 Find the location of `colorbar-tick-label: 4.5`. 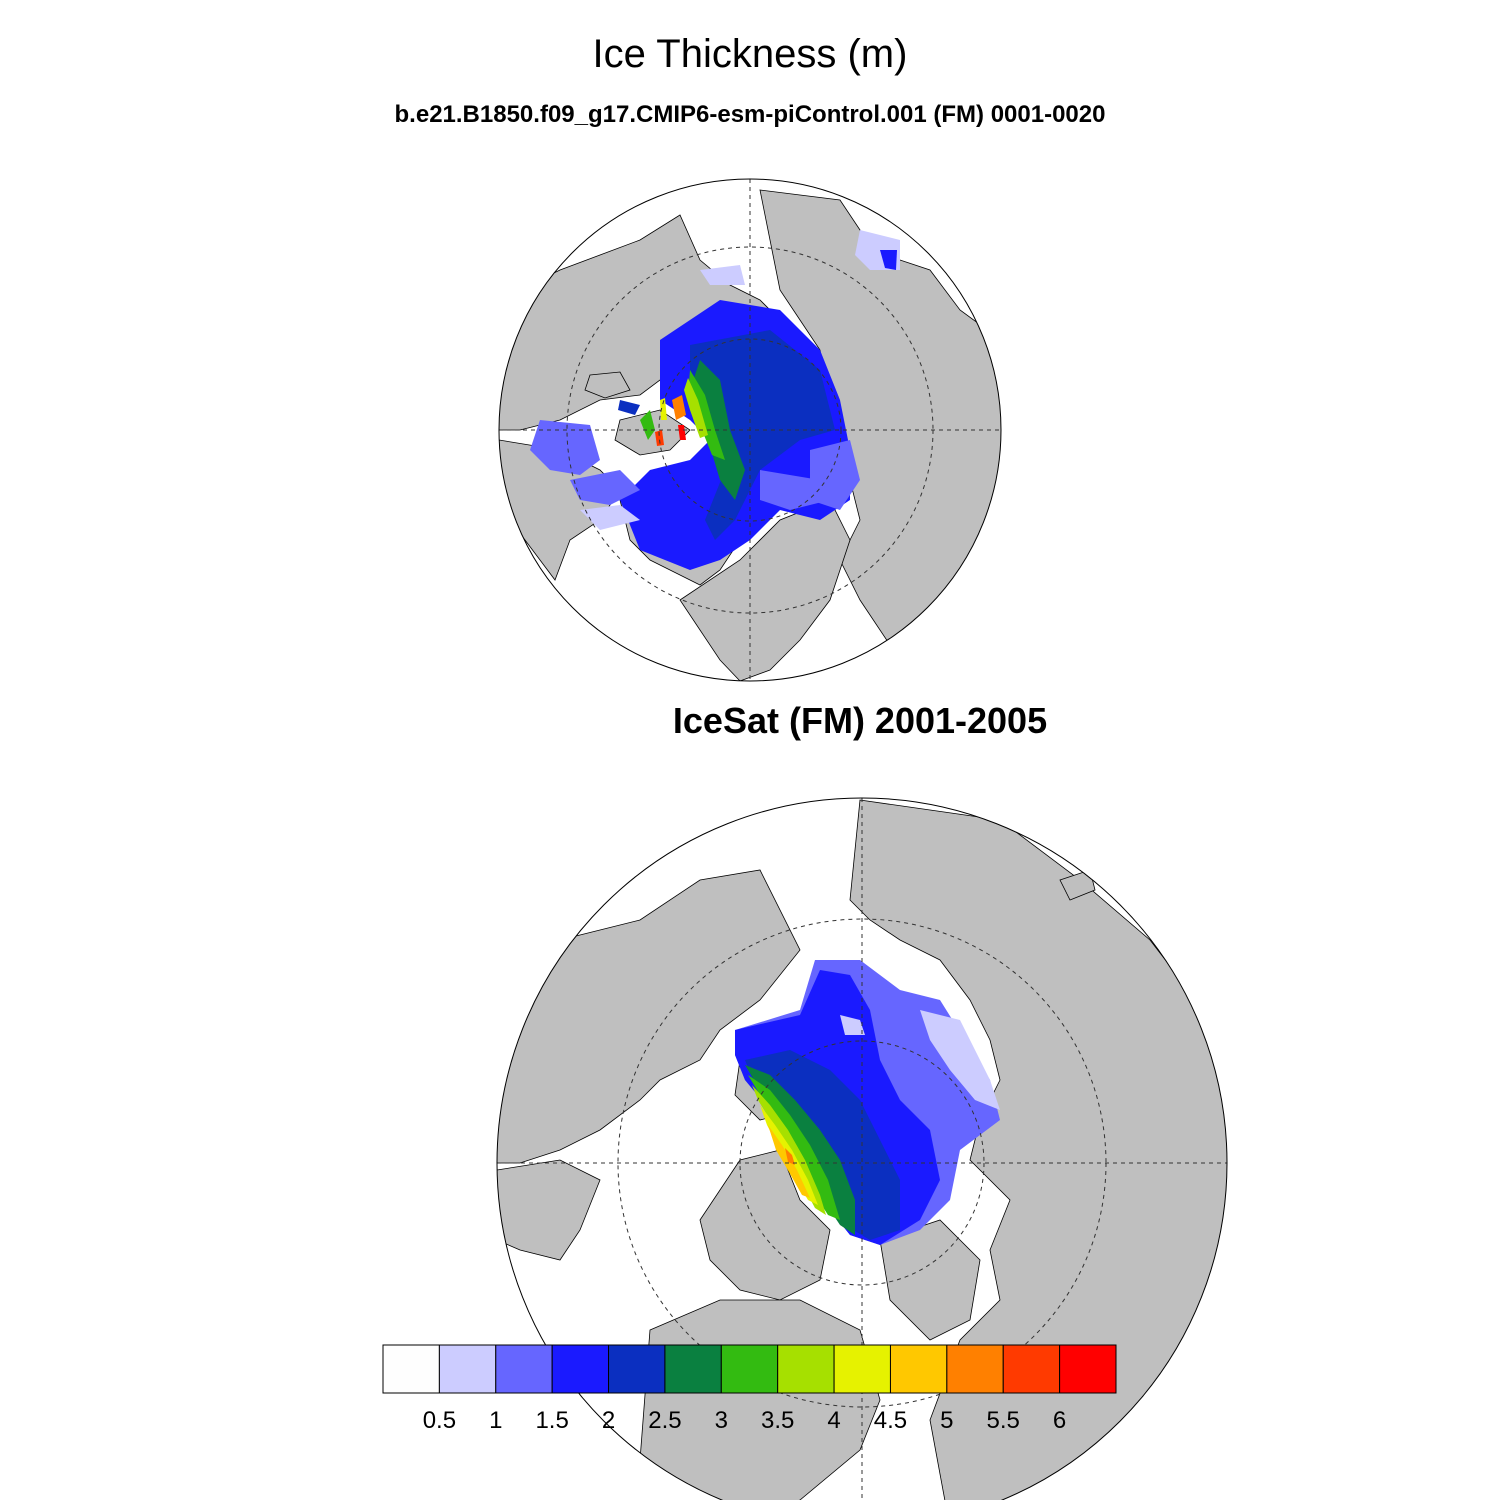

colorbar-tick-label: 4.5 is located at coordinates (890, 1420).